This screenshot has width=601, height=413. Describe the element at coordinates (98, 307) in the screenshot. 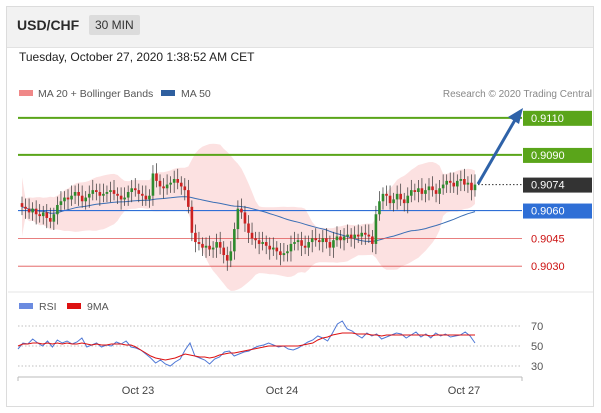

I see `ma9-legend-label: 9MA` at that location.